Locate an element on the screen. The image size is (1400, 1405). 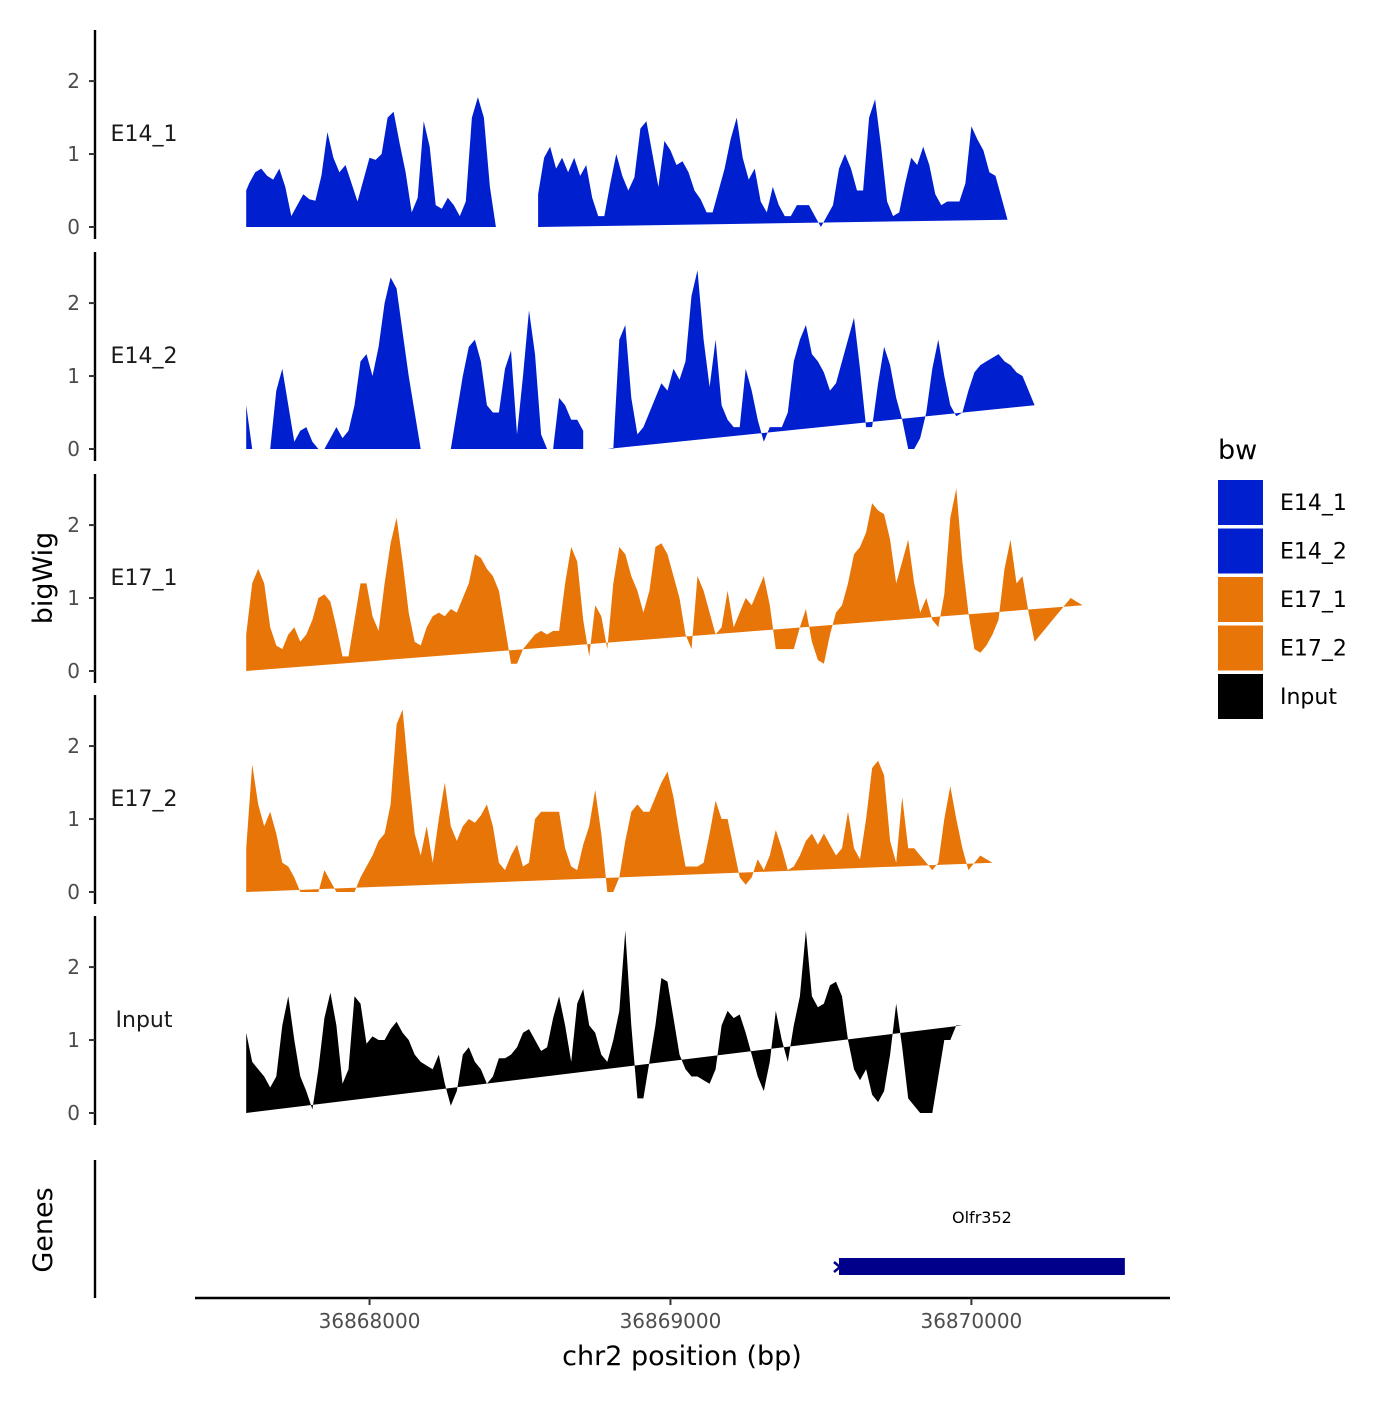
legend: bw E14_1 E14_2 E17_1 E17_2 Input is located at coordinates (1282, 577).